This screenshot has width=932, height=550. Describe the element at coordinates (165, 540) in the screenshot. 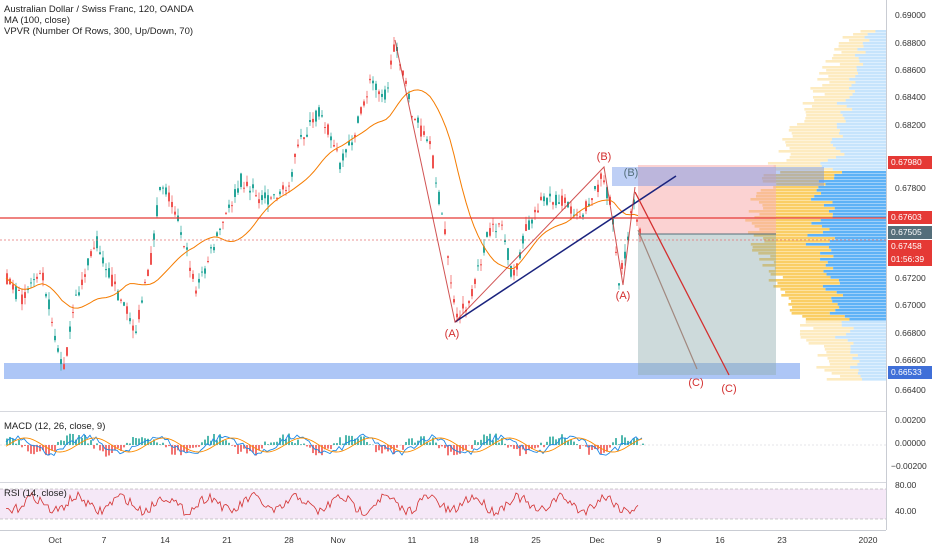

I see `time-label: 14` at that location.